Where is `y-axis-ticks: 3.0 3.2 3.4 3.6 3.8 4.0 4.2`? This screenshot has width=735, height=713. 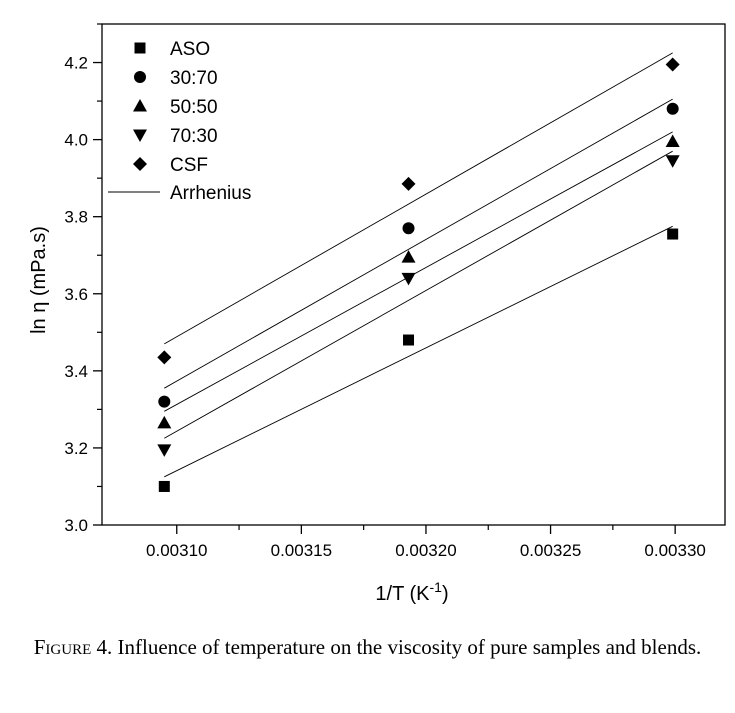
y-axis-ticks: 3.0 3.2 3.4 3.6 3.8 4.0 4.2 is located at coordinates (83, 279).